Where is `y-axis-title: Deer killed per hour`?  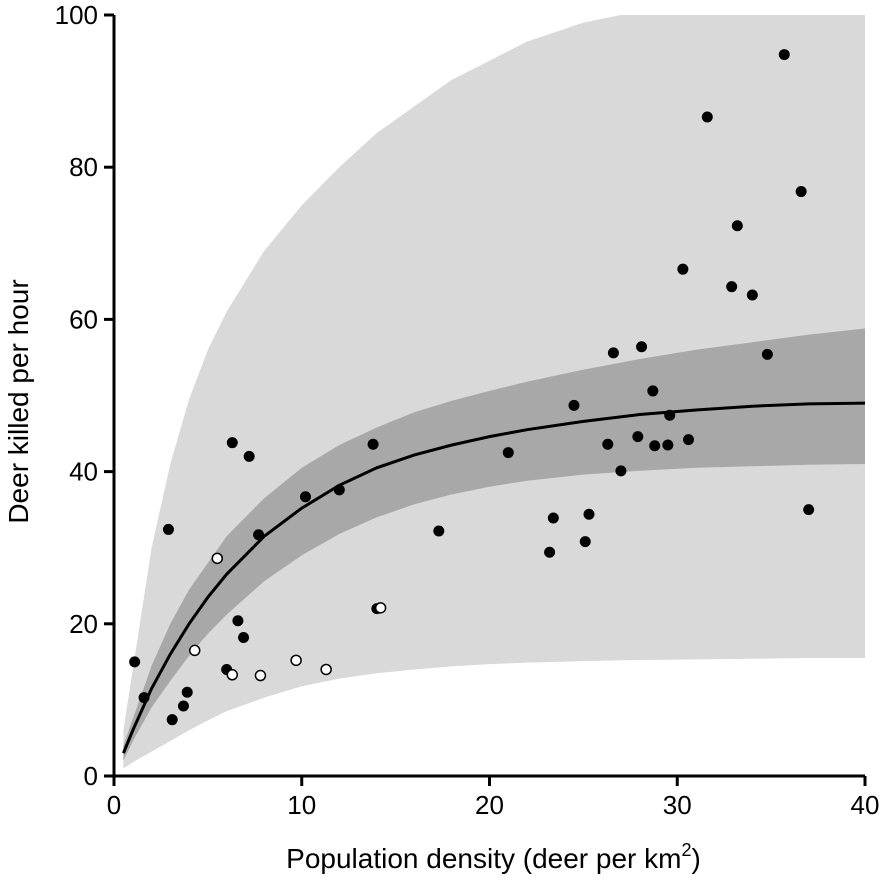 y-axis-title: Deer killed per hour is located at coordinates (18, 401).